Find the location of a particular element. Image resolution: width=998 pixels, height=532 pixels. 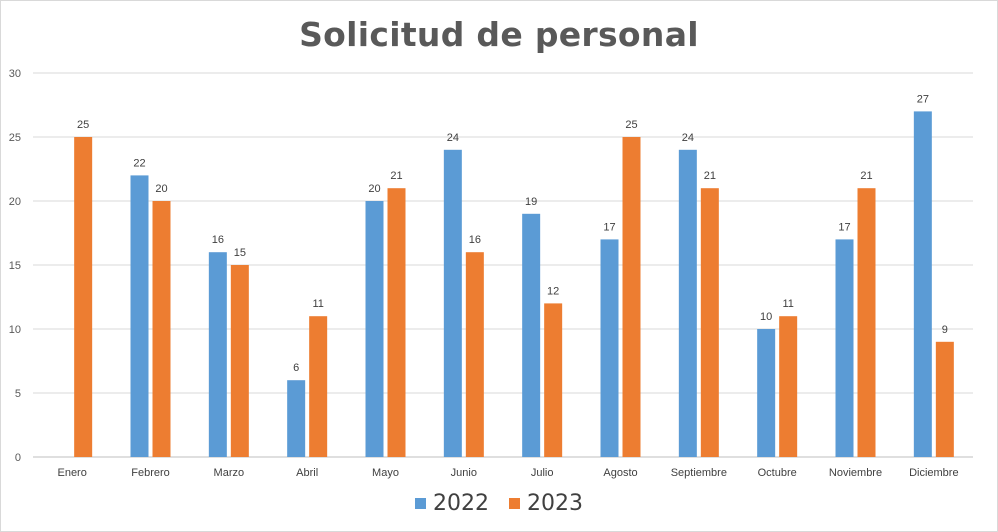

y-tick-label: 25 is located at coordinates (15, 138).